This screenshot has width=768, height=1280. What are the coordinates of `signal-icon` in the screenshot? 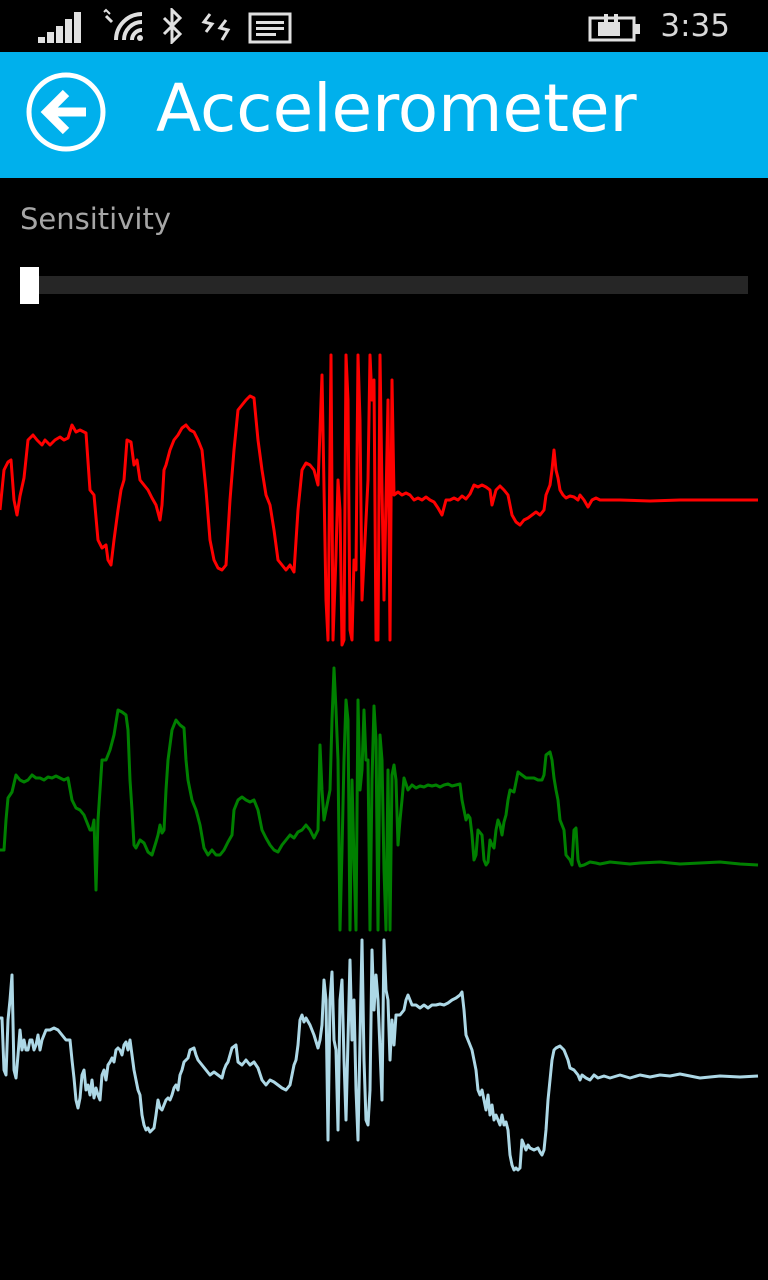 It's located at (59, 27).